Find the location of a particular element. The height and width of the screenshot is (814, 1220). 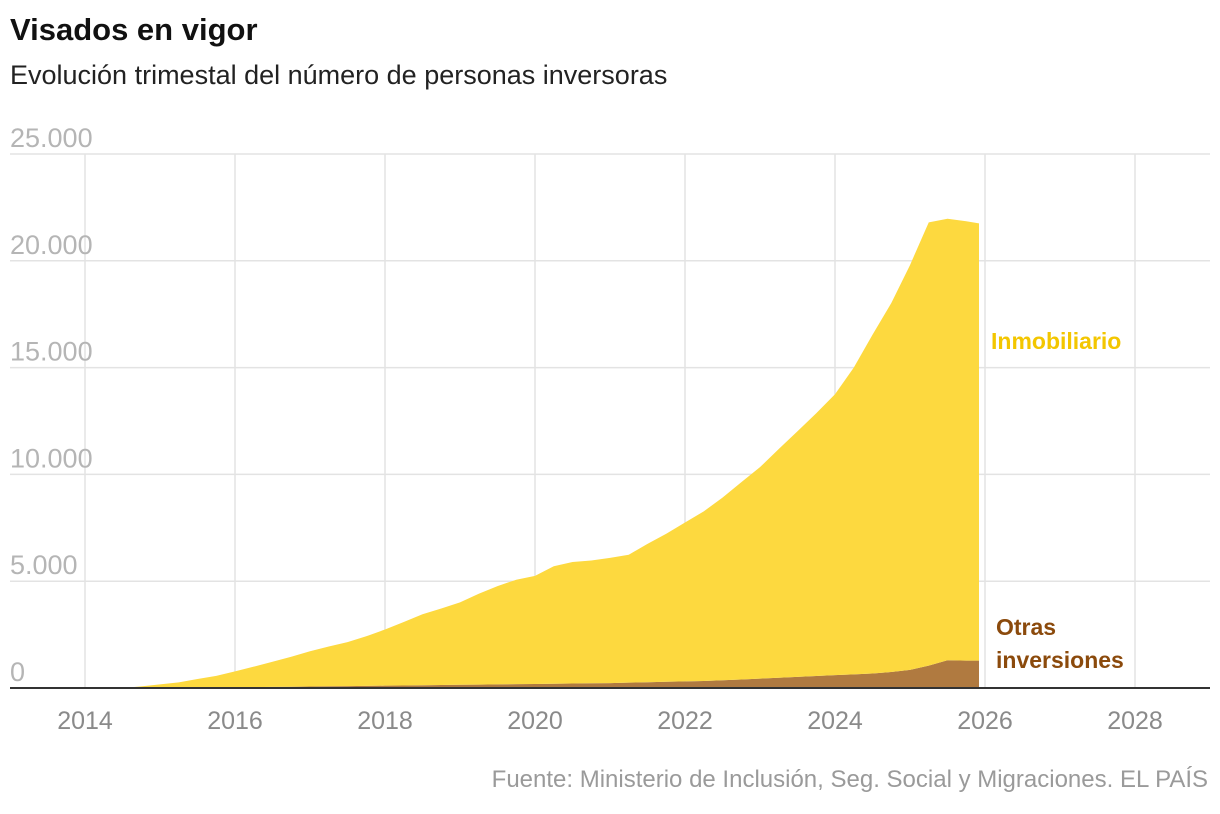

x-tick-label: 2014 is located at coordinates (85, 721).